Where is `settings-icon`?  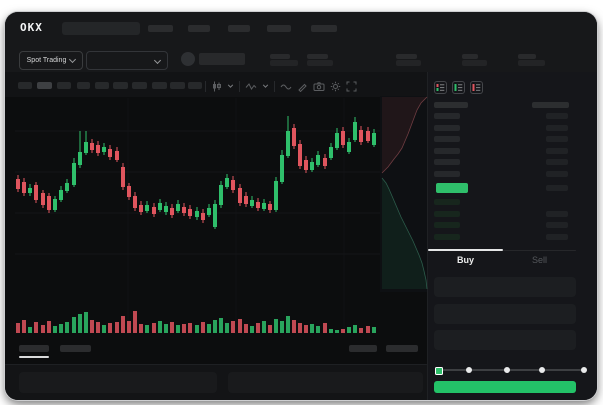 settings-icon is located at coordinates (335, 86).